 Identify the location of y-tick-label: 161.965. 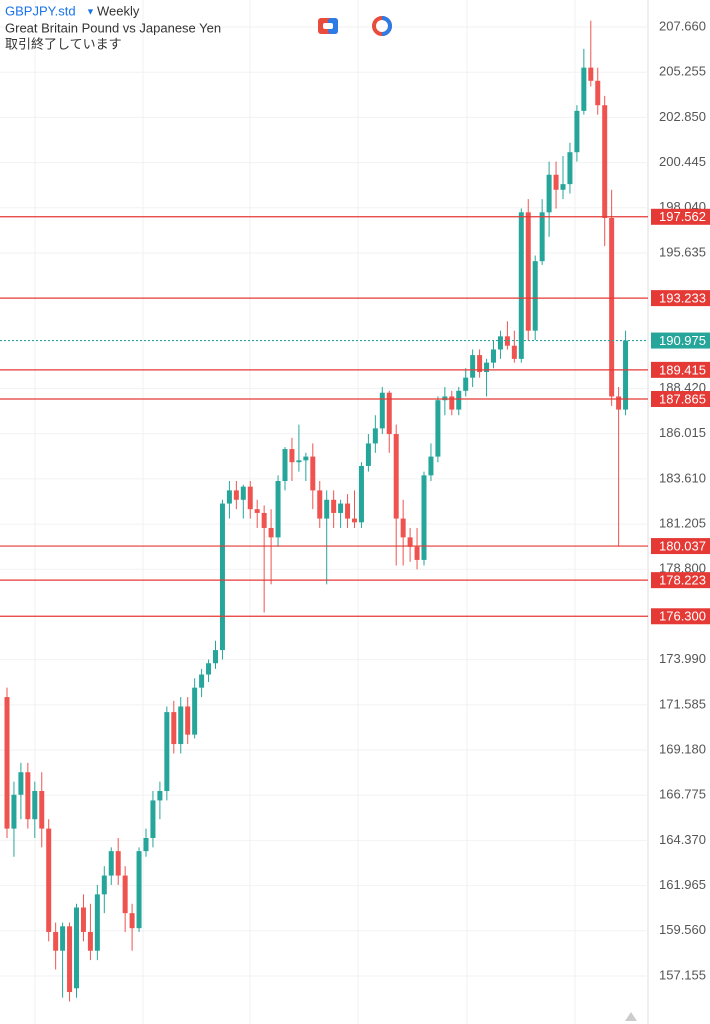
(682, 884).